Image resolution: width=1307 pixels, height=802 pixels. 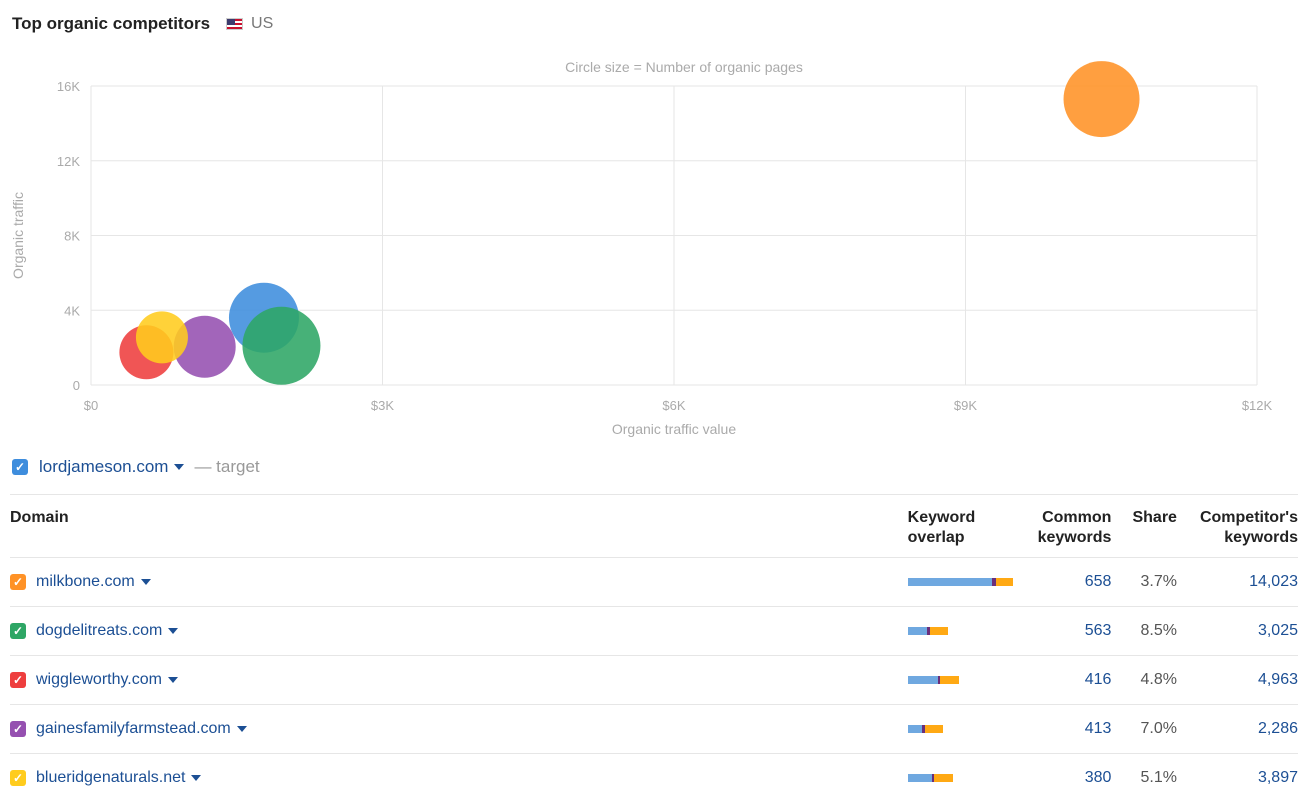 I want to click on common-keywords-cell: 658, so click(x=1069, y=582).